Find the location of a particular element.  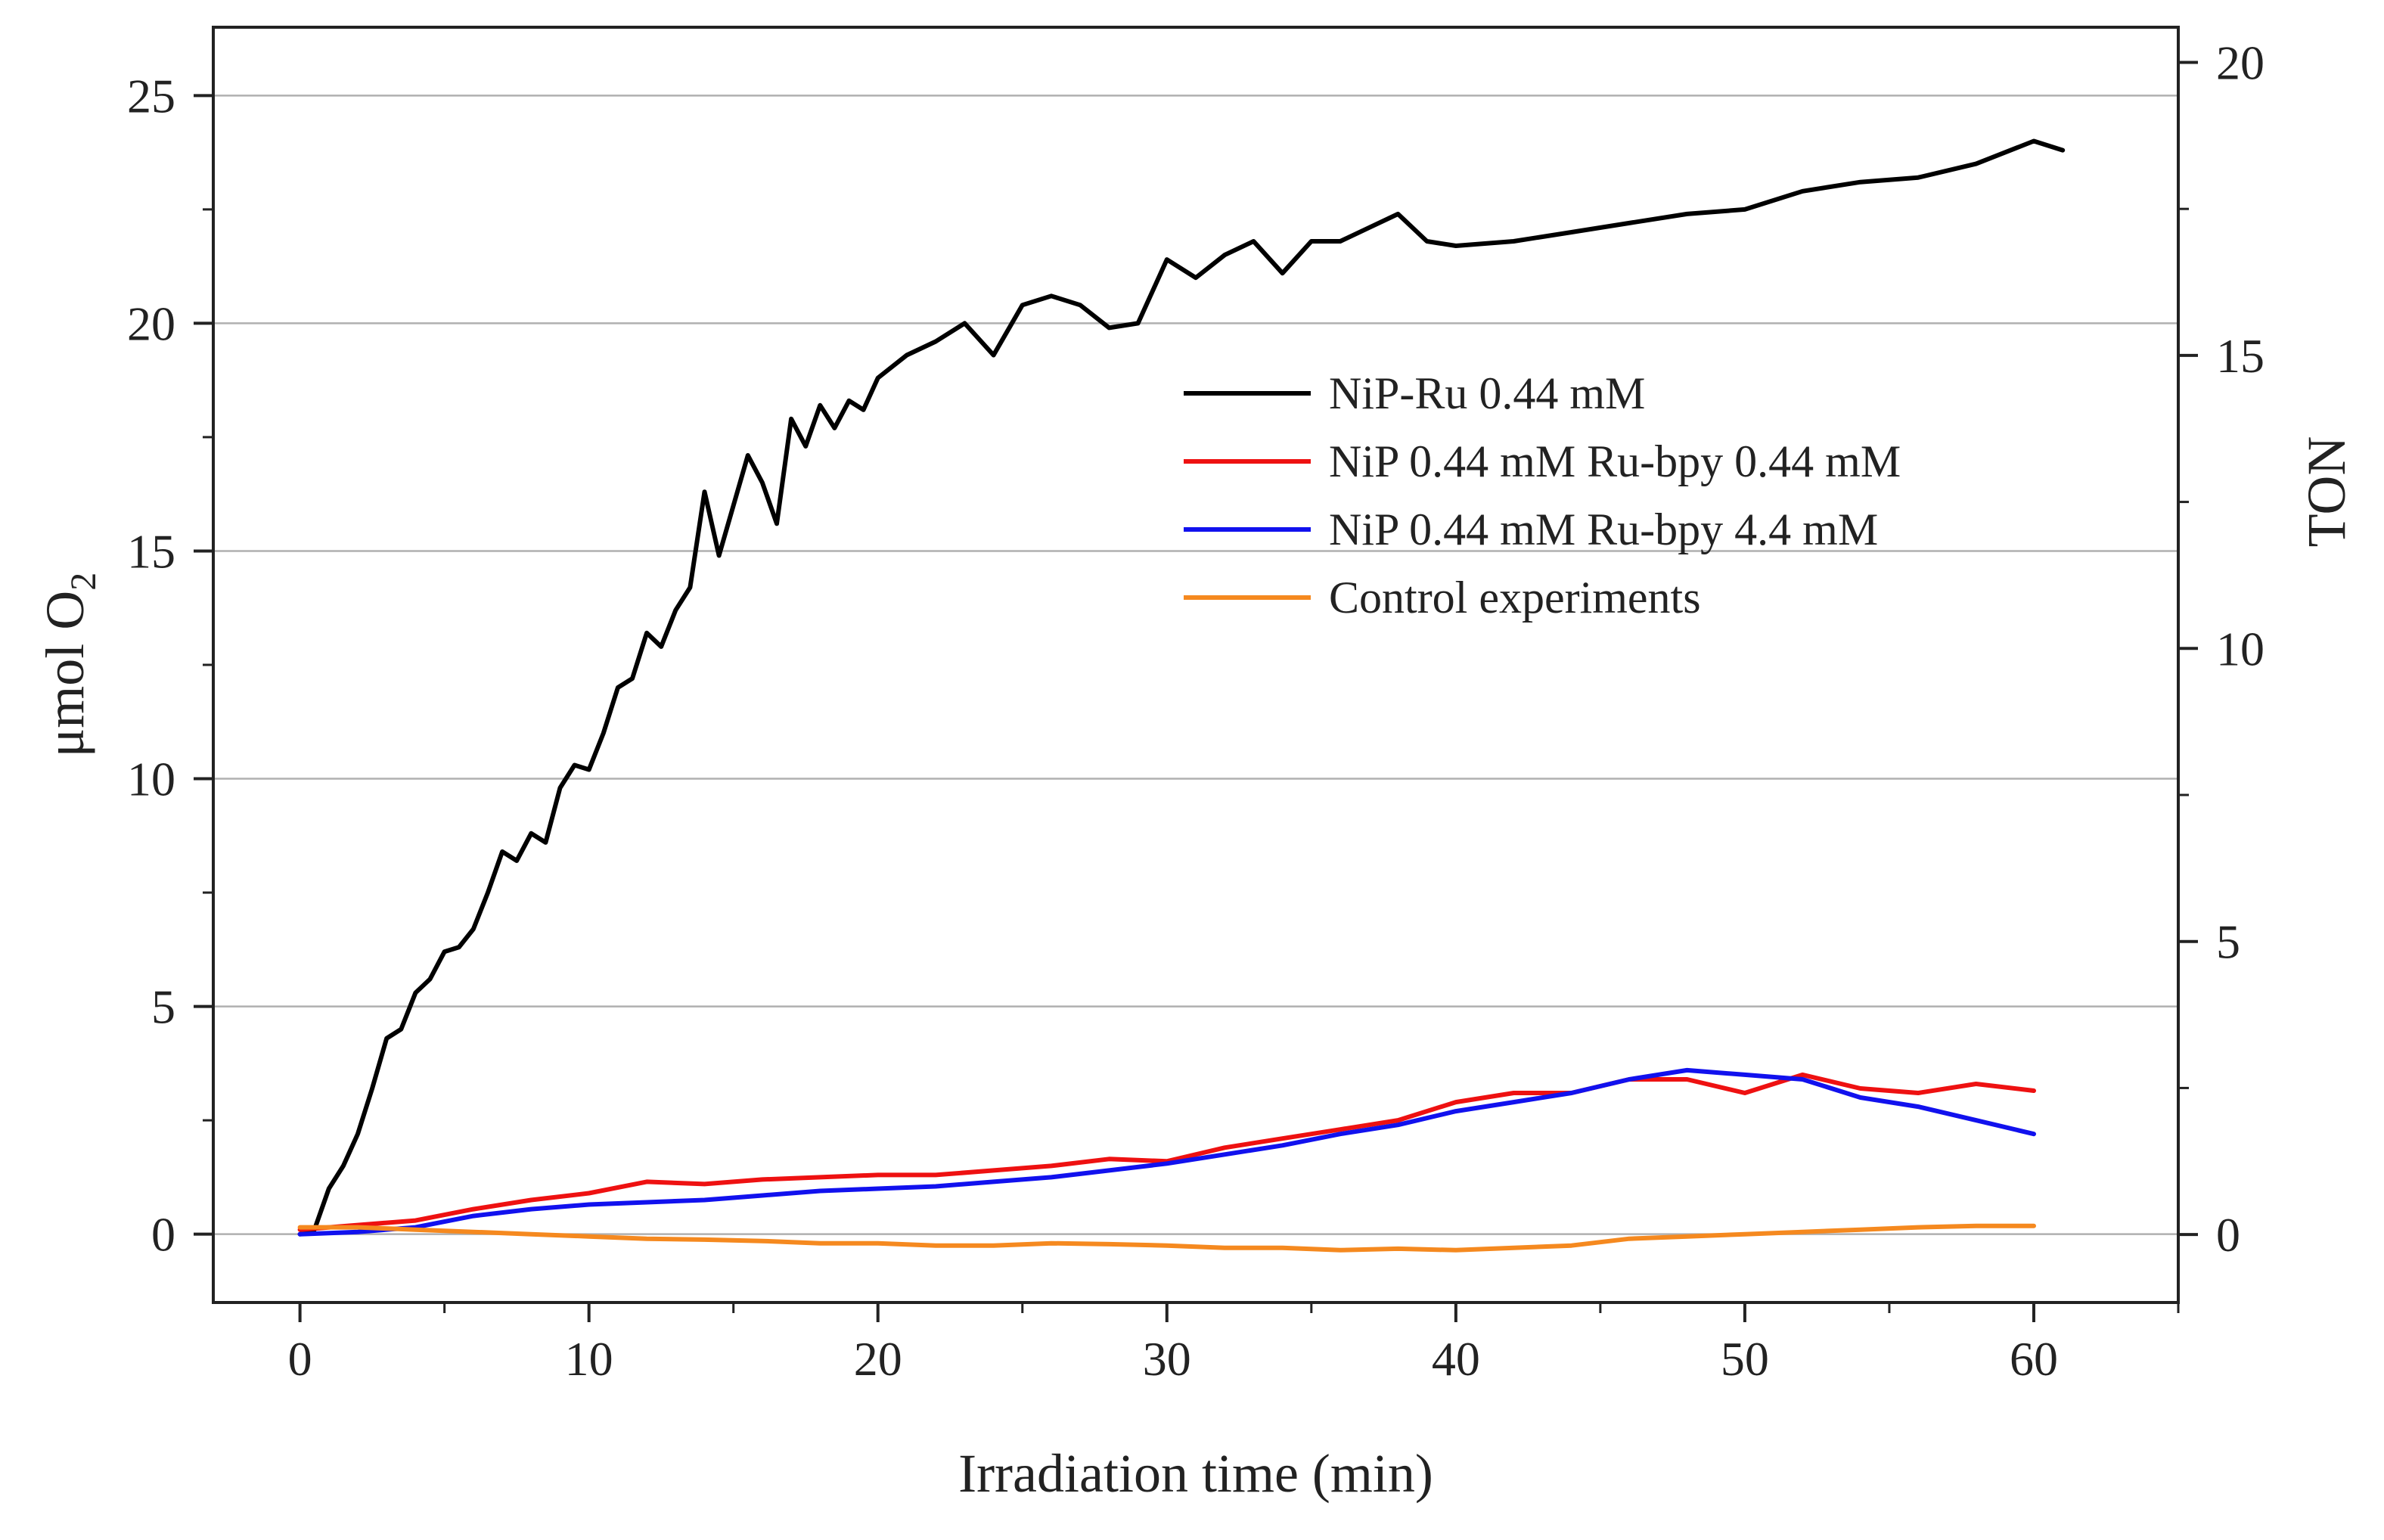

x-axis-title: Irradiation time (min) is located at coordinates (1195, 1473).